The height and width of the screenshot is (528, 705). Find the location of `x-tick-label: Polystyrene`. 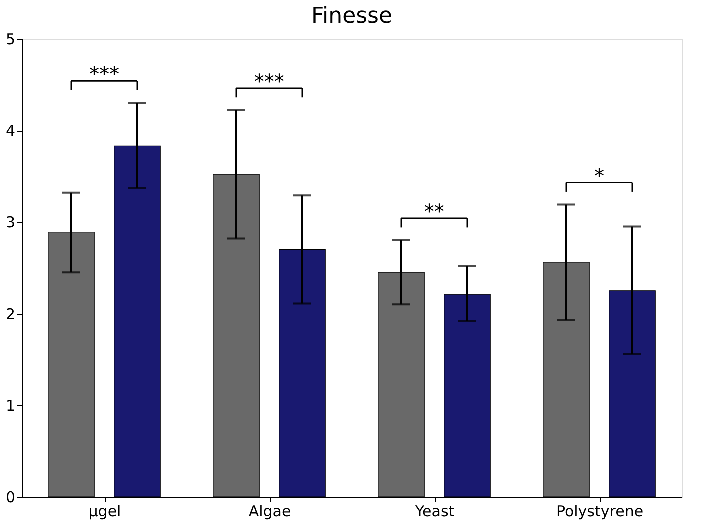

x-tick-label: Polystyrene is located at coordinates (600, 511).